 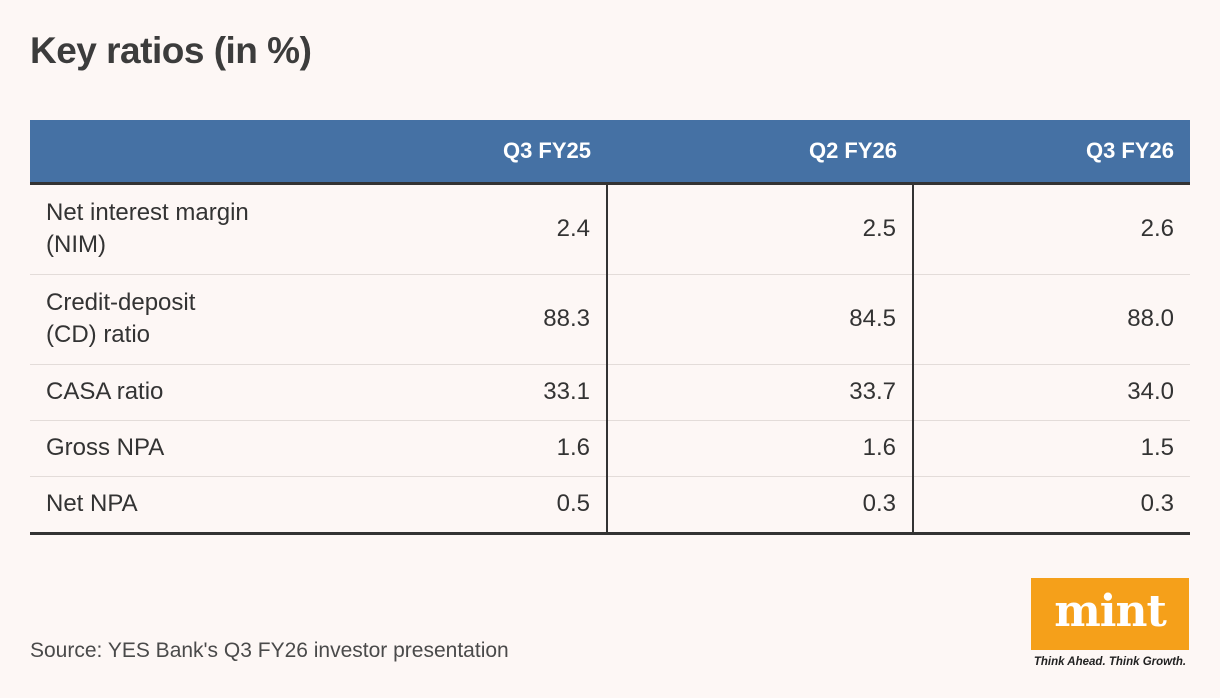 I want to click on row-label-net-npa: Net NPA, so click(x=180, y=505).